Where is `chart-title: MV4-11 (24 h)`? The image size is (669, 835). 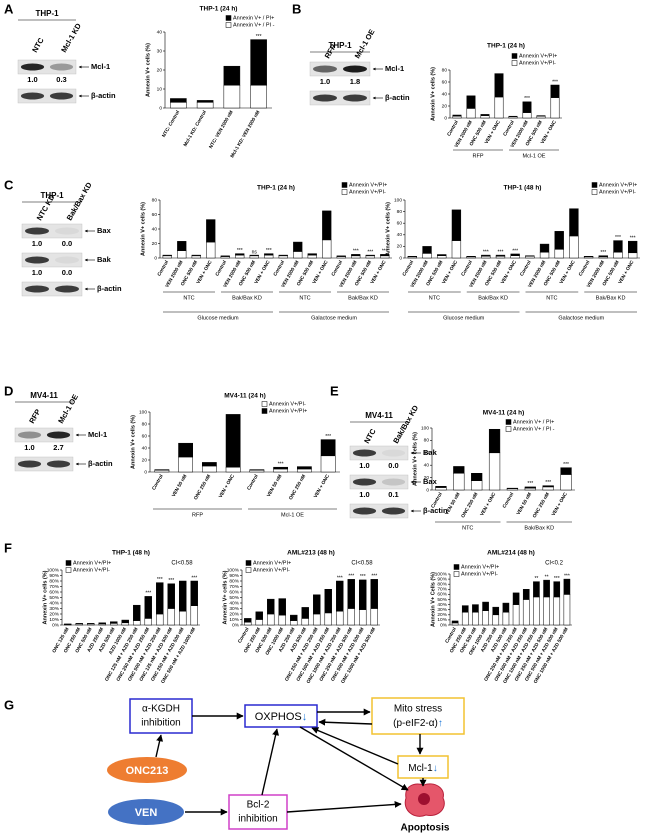
chart-title: MV4-11 (24 h) is located at coordinates (245, 396).